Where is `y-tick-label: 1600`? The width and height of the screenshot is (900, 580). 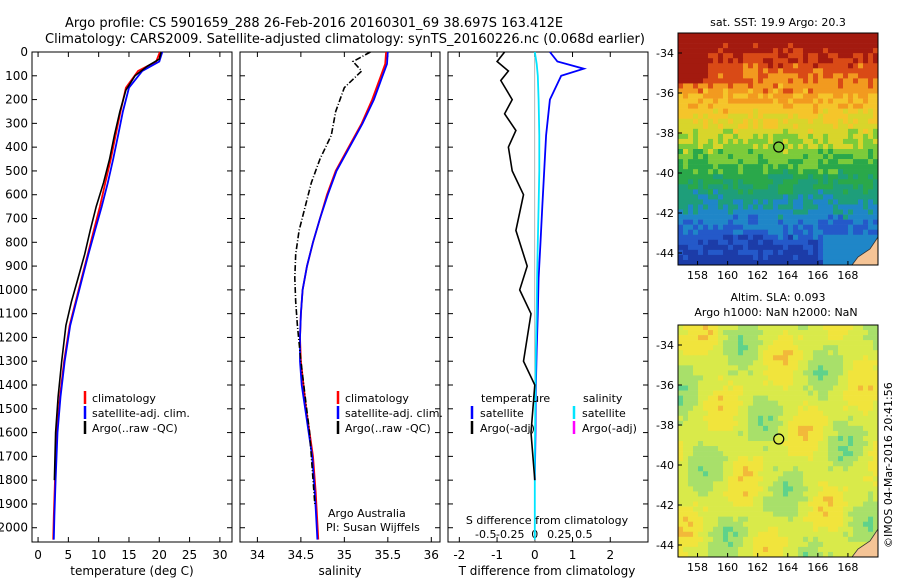 y-tick-label: 1600 is located at coordinates (14, 433).